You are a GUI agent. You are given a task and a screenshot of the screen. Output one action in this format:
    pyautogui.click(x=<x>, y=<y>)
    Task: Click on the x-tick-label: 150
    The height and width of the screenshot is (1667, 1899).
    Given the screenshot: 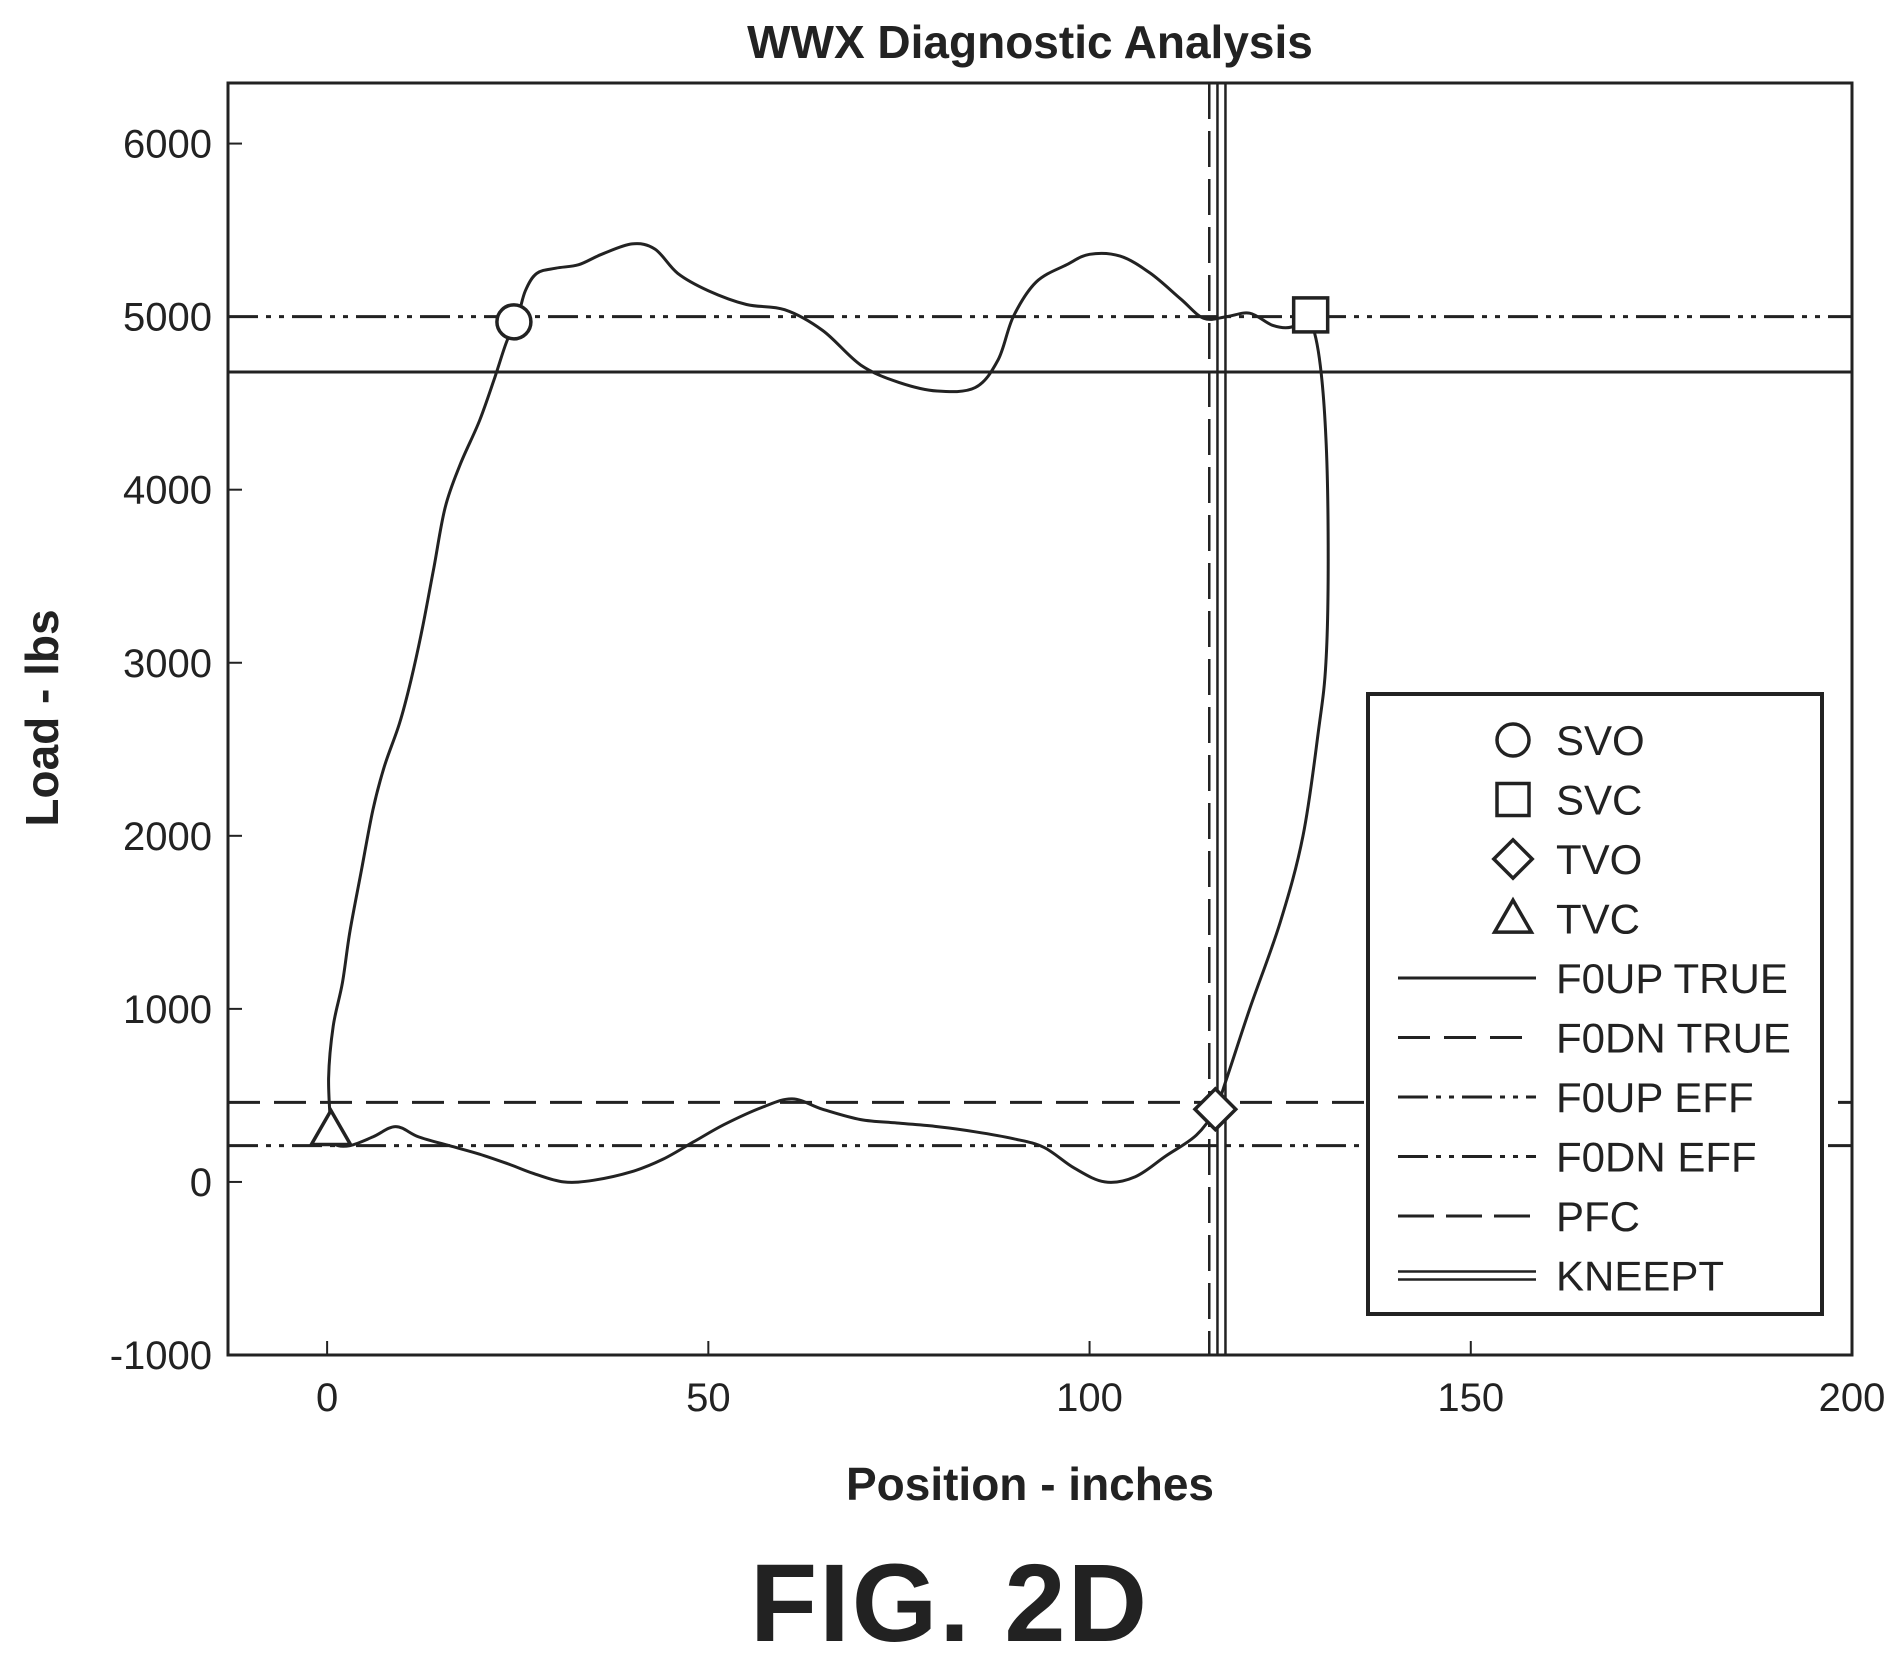 What is the action you would take?
    pyautogui.click(x=1470, y=1398)
    